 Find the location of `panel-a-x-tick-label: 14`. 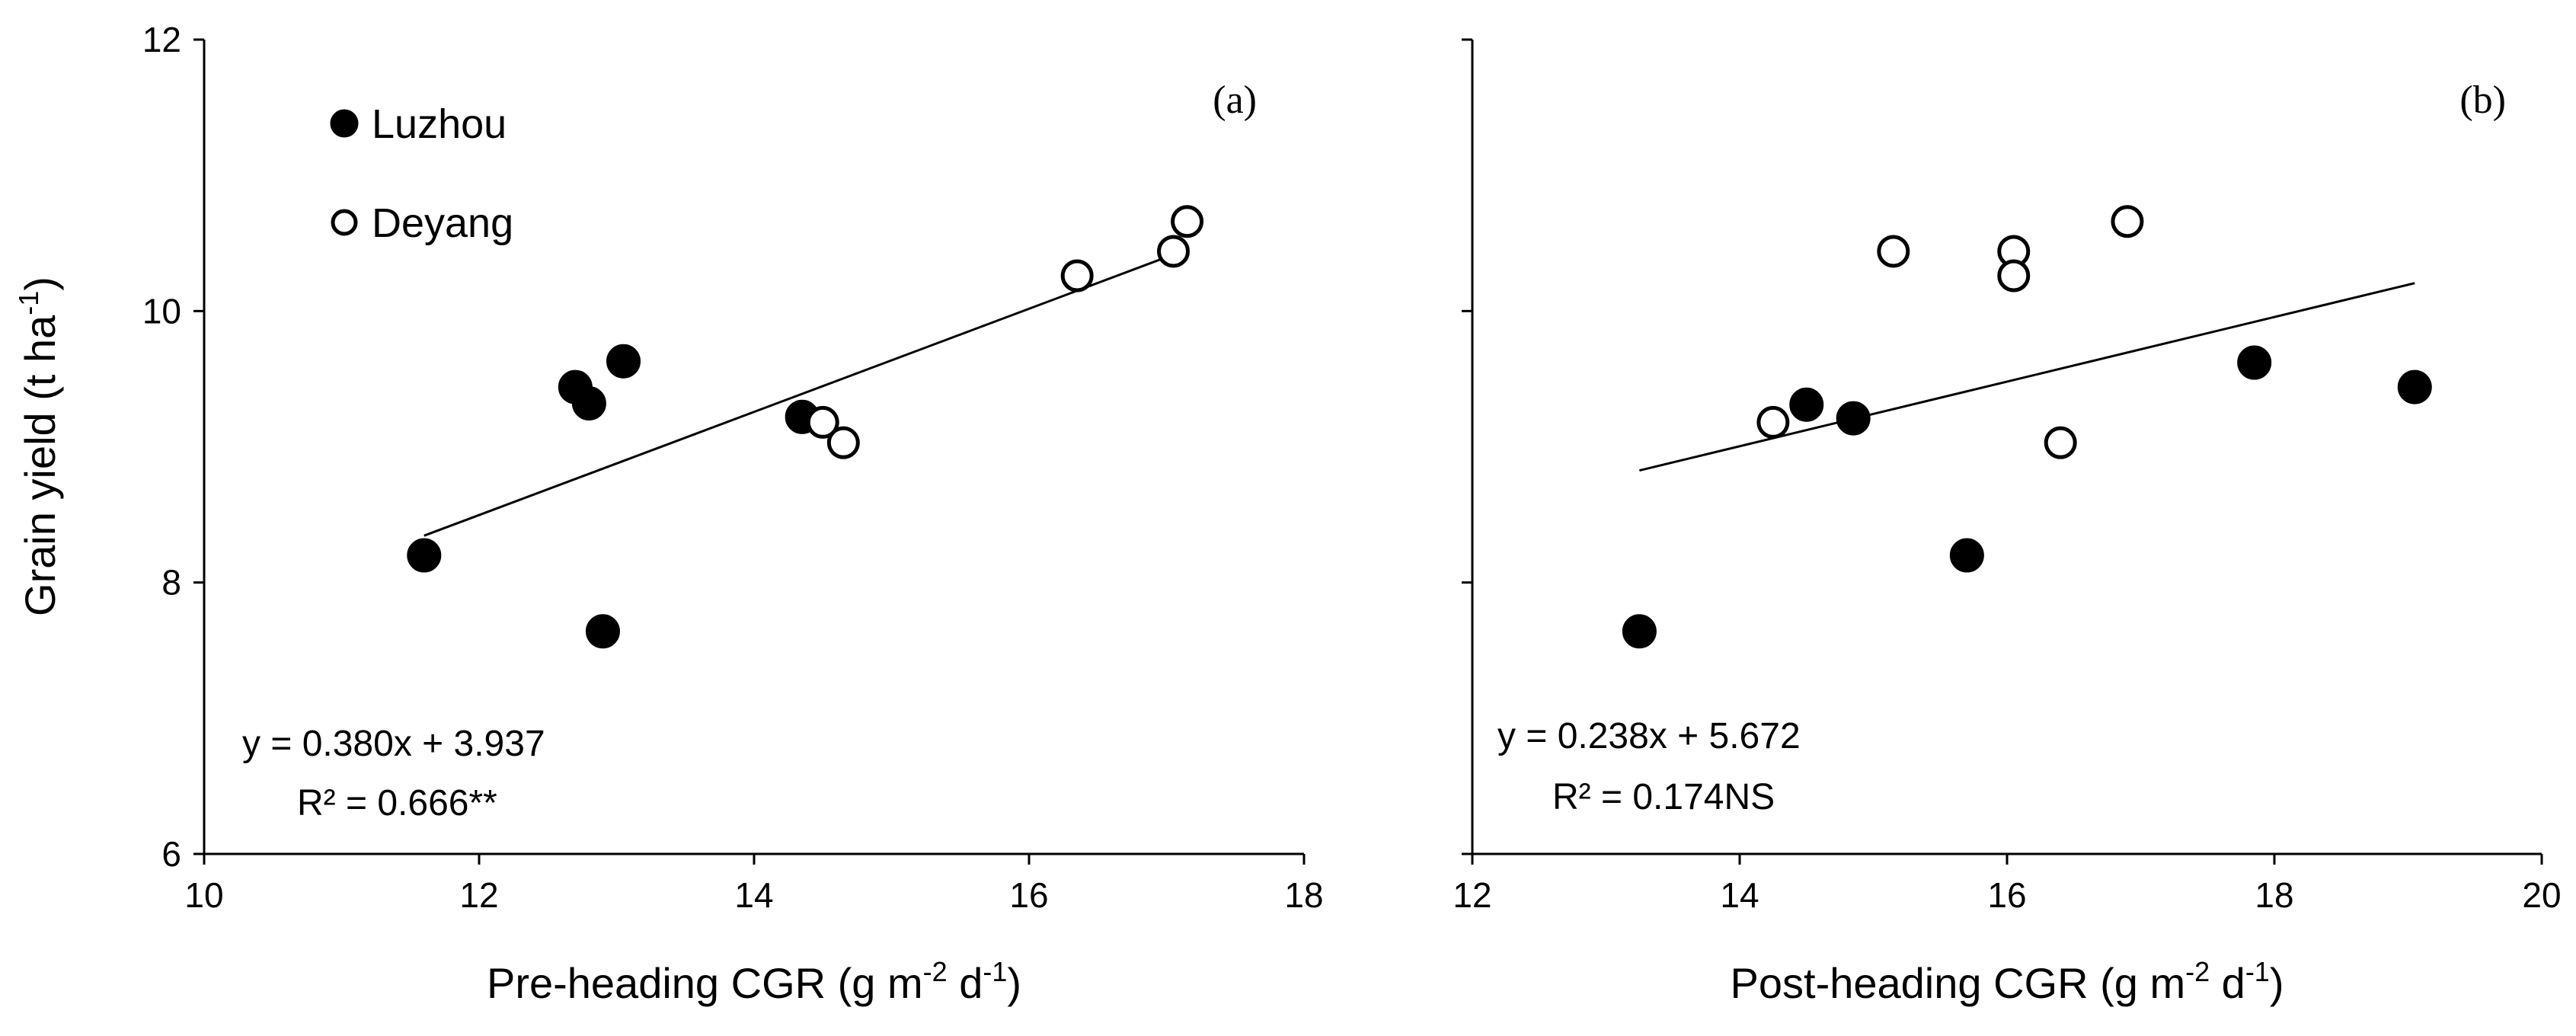

panel-a-x-tick-label: 14 is located at coordinates (753, 895).